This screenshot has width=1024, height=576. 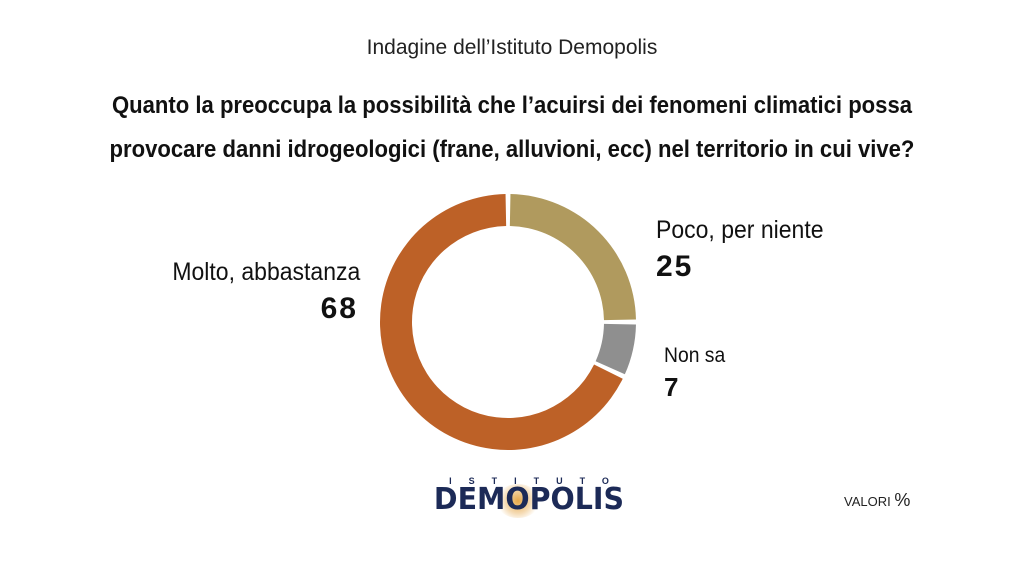 What do you see at coordinates (740, 230) in the screenshot?
I see `slice-label-poco: Poco, per niente` at bounding box center [740, 230].